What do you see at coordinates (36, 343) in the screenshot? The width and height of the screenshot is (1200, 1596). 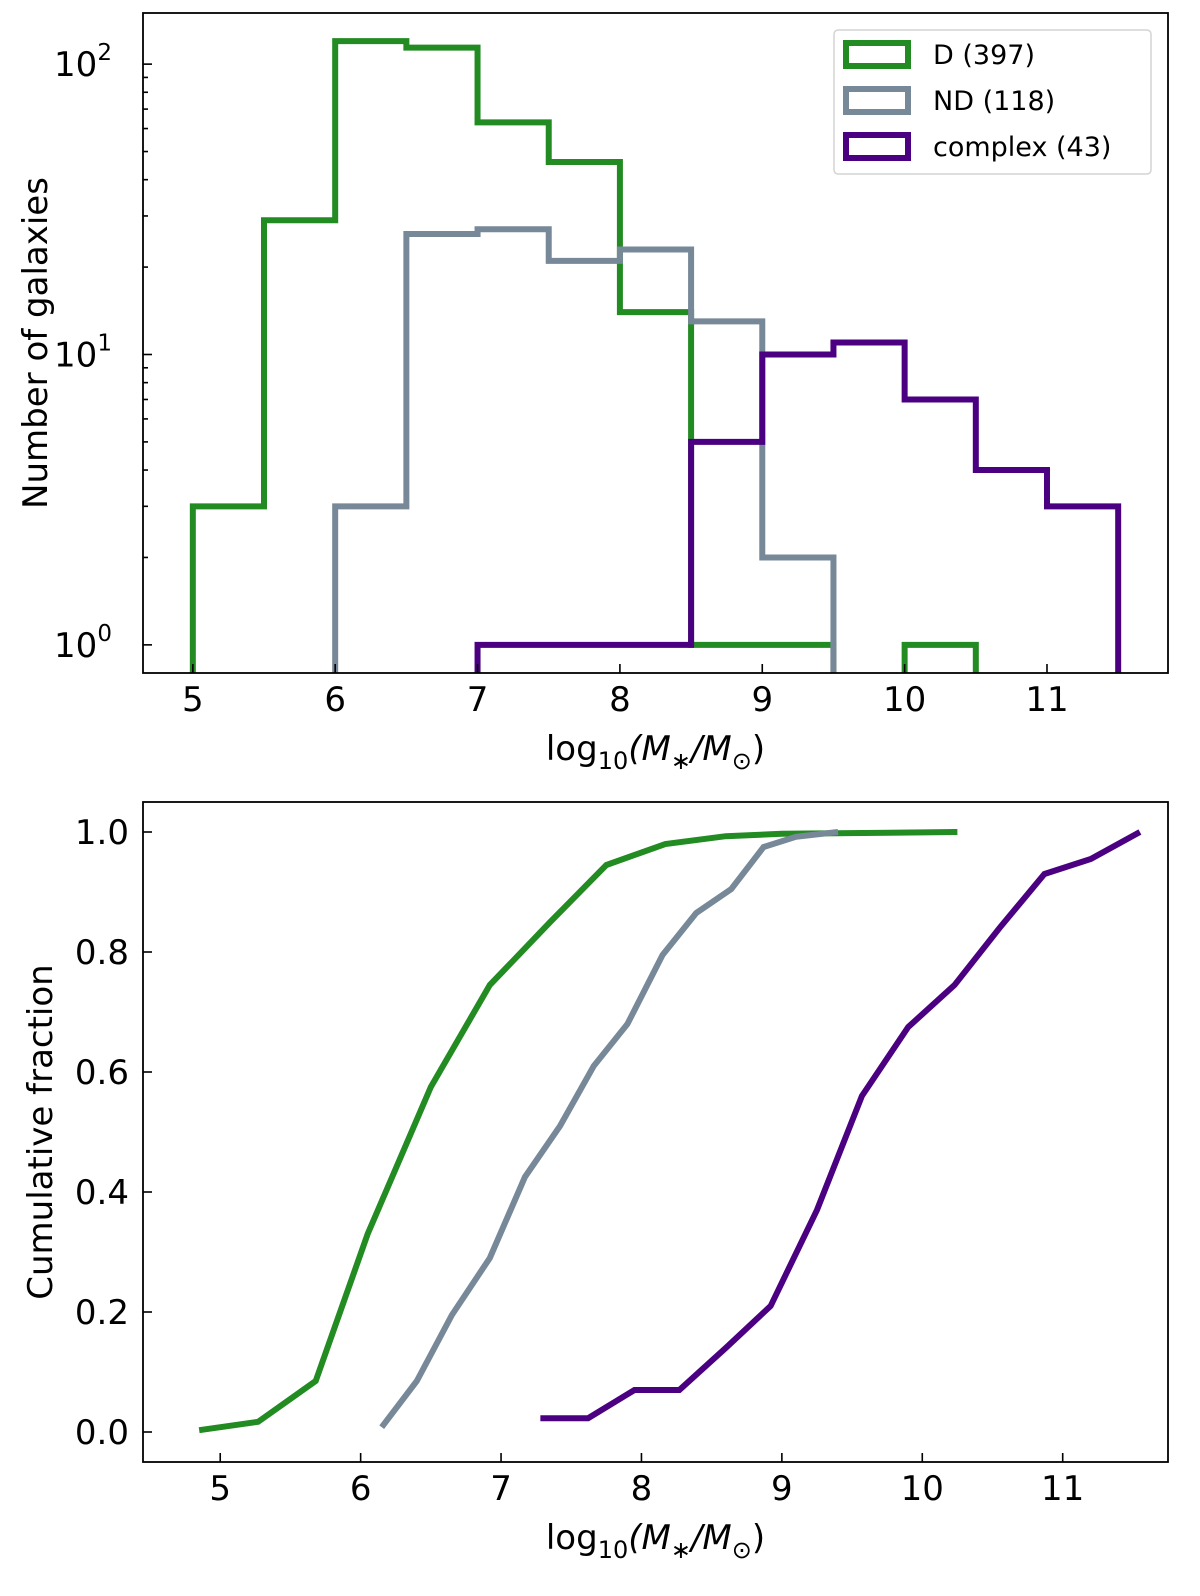 I see `y-axis-label-top: Number of galaxies` at bounding box center [36, 343].